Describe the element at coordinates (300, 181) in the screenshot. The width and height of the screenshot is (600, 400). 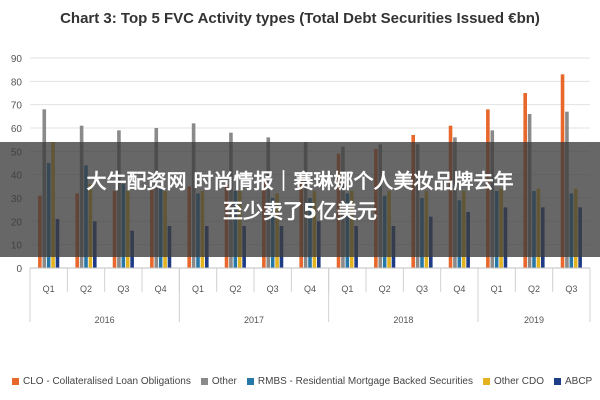
I see `overlay-headline-line1: 大牛配资网 时尚情报｜赛琳娜个人美妆品牌去年` at that location.